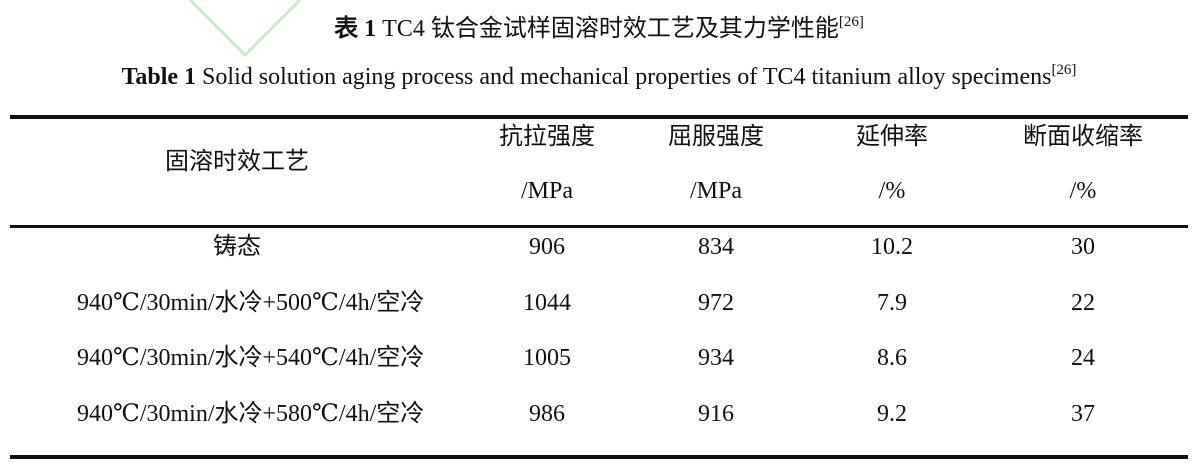 This screenshot has height=473, width=1198. What do you see at coordinates (716, 247) in the screenshot?
I see `table-cell: 834` at bounding box center [716, 247].